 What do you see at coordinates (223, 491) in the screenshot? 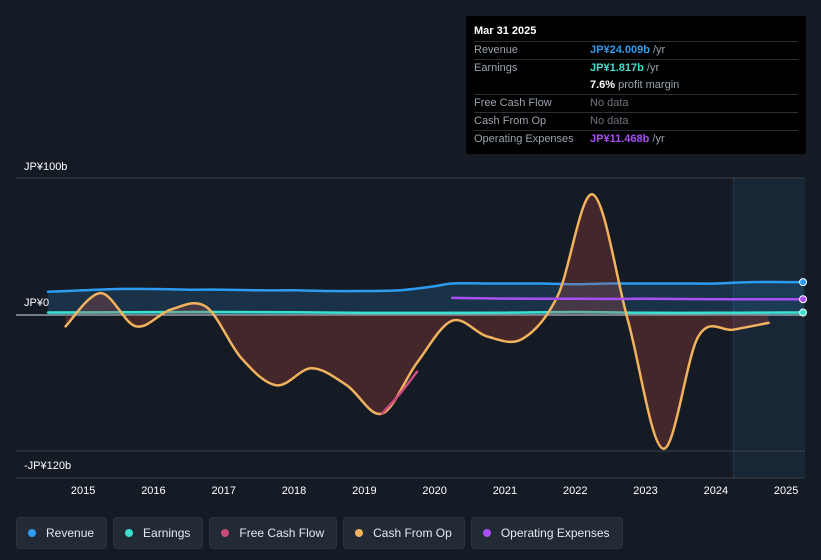
I see `x-tick-label: 2017` at bounding box center [223, 491].